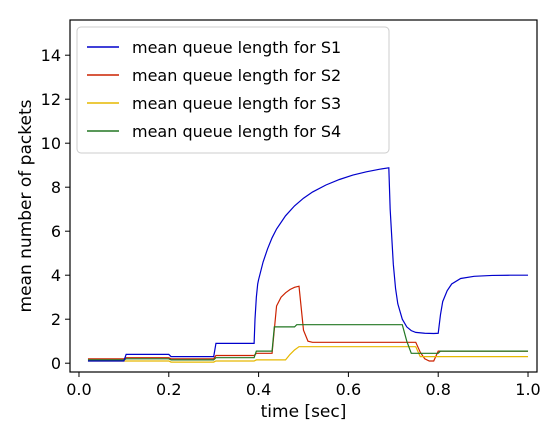 The width and height of the screenshot is (550, 431). What do you see at coordinates (437, 389) in the screenshot?
I see `x-tick-label: 0.8` at bounding box center [437, 389].